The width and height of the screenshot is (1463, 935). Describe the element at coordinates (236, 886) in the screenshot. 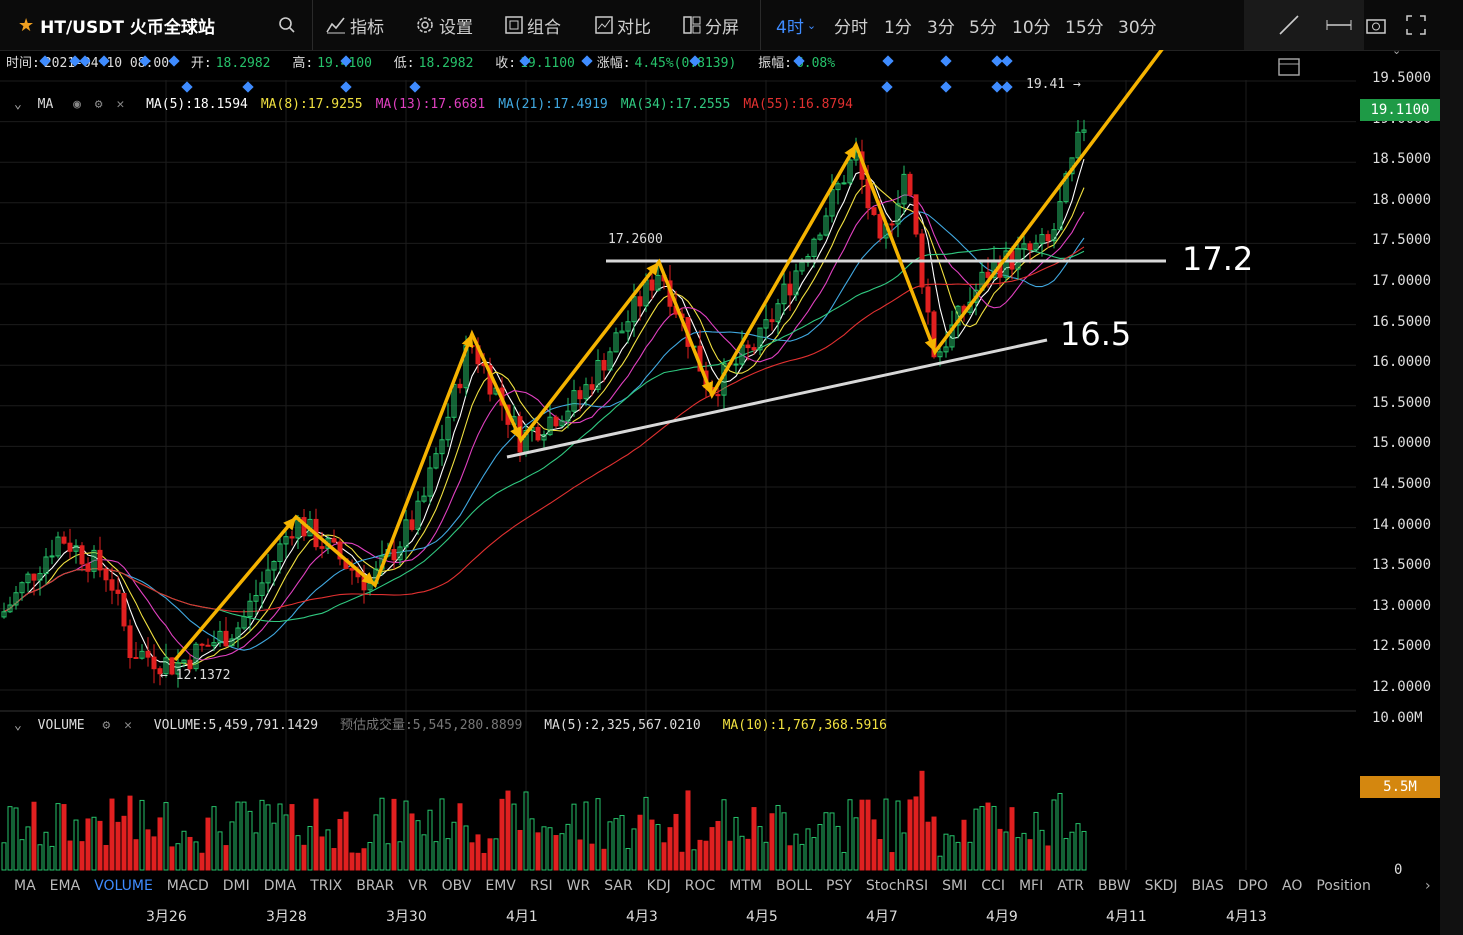

I see `indicator-tab: DMI` at that location.